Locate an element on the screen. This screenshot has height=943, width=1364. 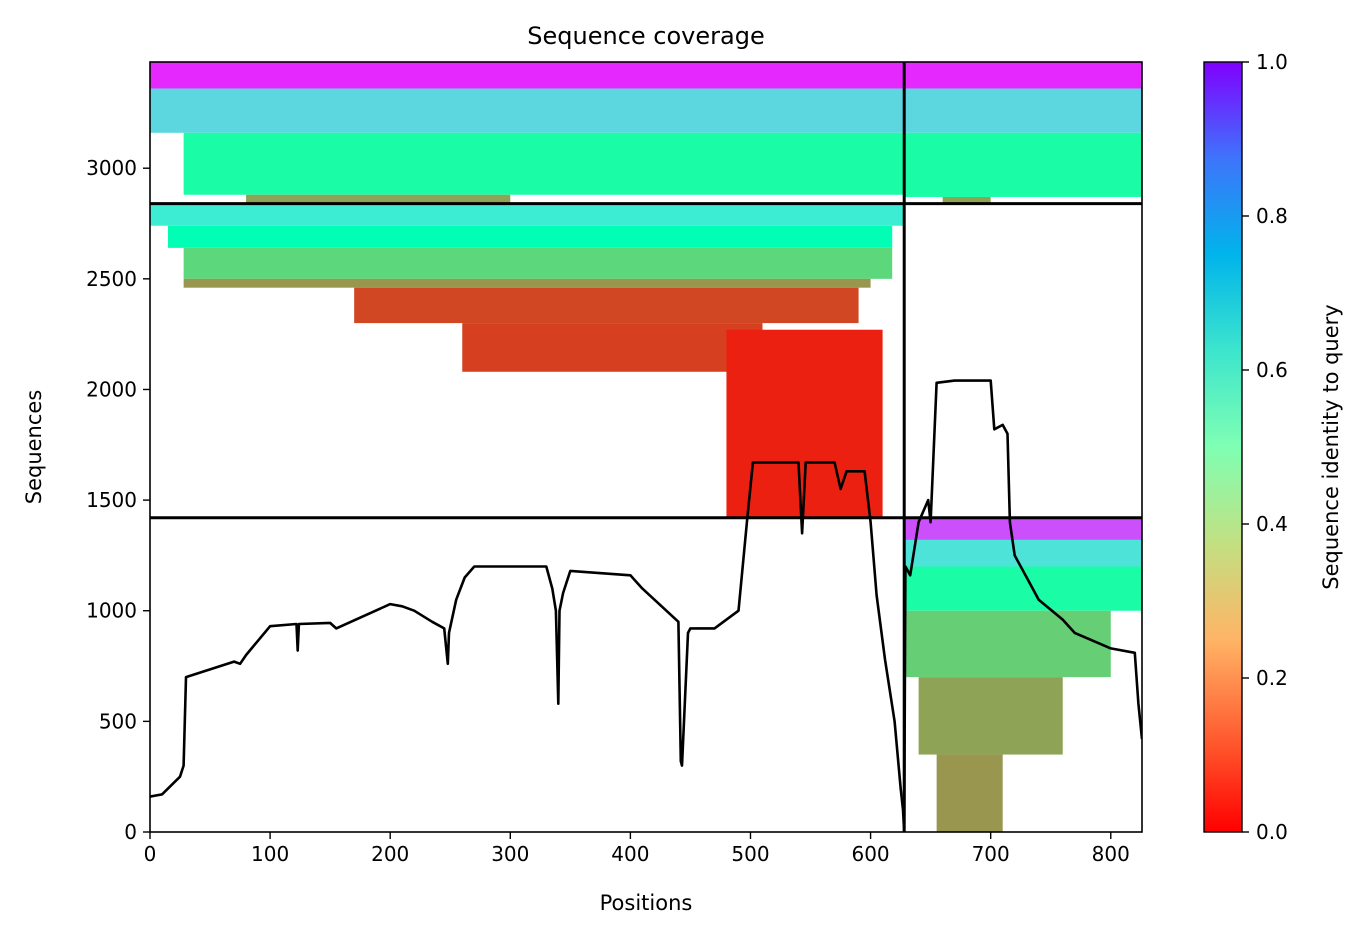
y-tick-label: 0 is located at coordinates (130, 832).